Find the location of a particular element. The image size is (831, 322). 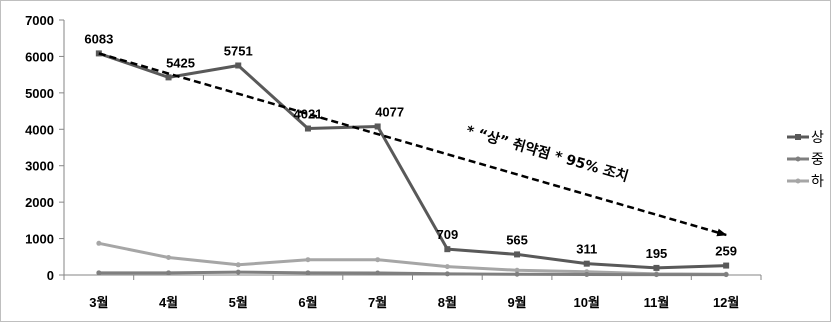

x-tick-label: 11월 is located at coordinates (657, 302).